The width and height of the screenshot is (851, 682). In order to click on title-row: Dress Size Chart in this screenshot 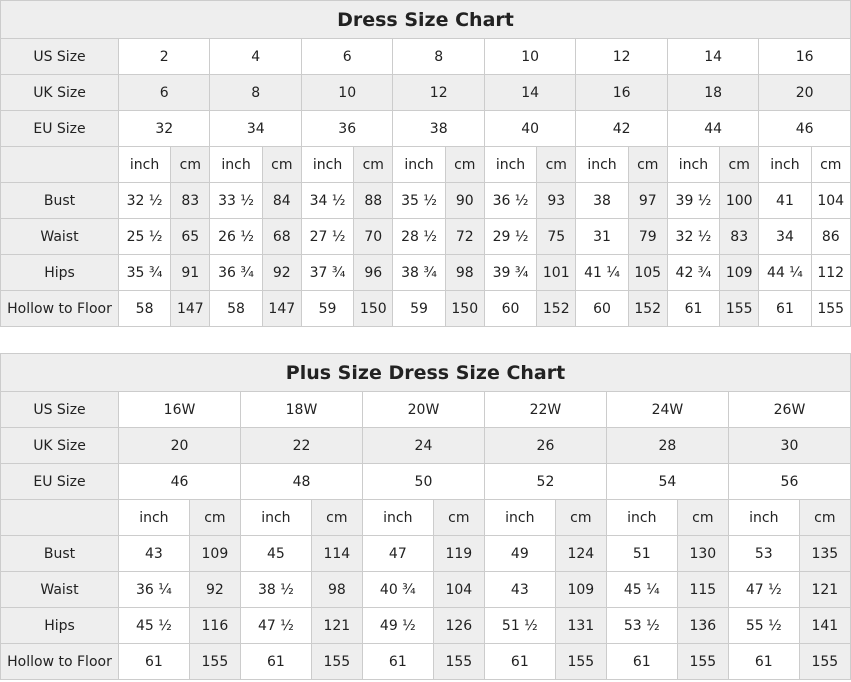, I will do `click(425, 19)`.